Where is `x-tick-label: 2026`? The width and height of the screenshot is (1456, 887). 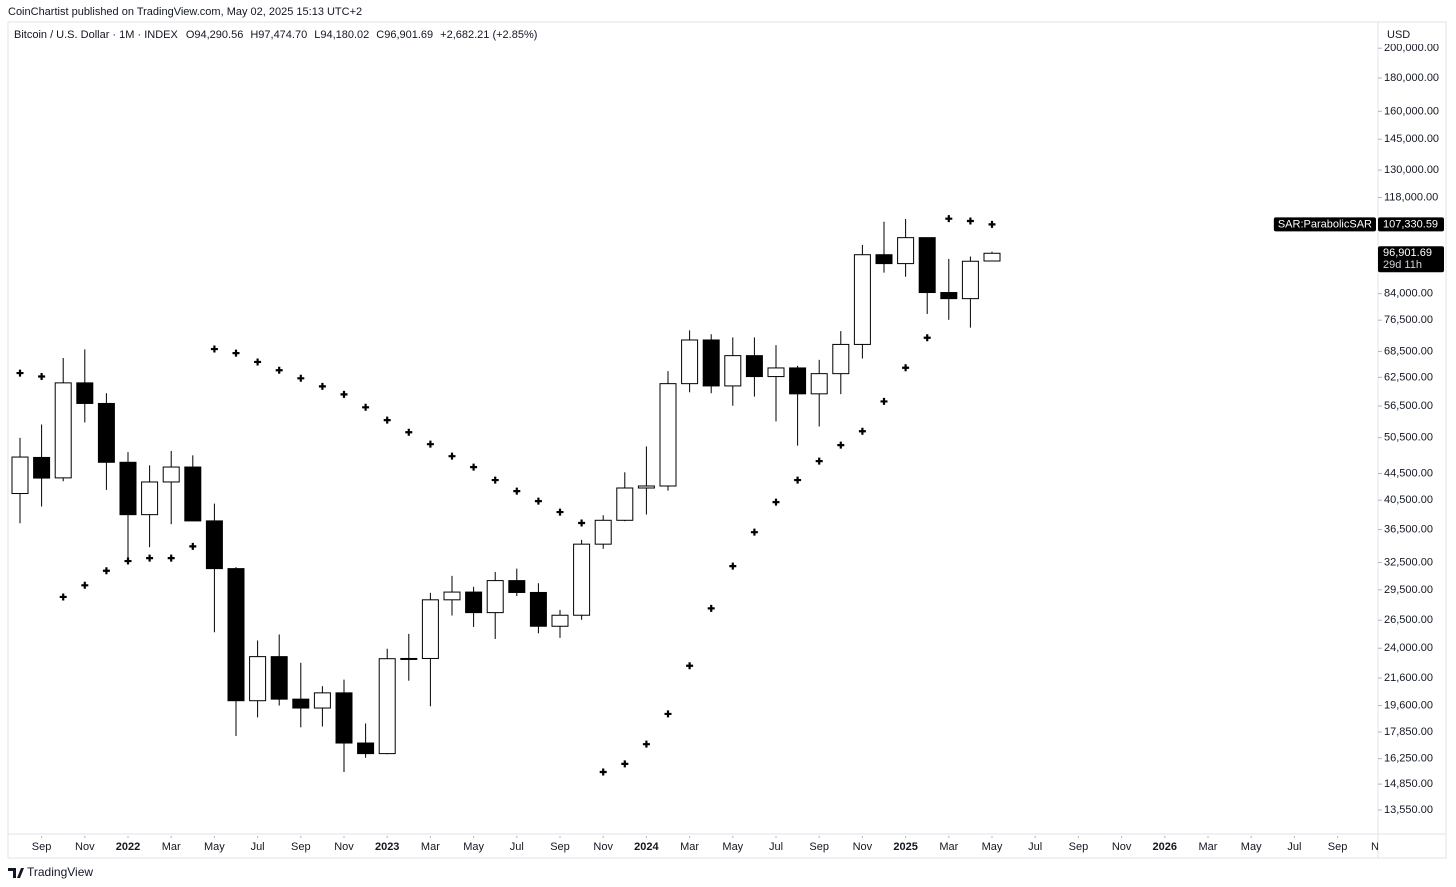 x-tick-label: 2026 is located at coordinates (1165, 847).